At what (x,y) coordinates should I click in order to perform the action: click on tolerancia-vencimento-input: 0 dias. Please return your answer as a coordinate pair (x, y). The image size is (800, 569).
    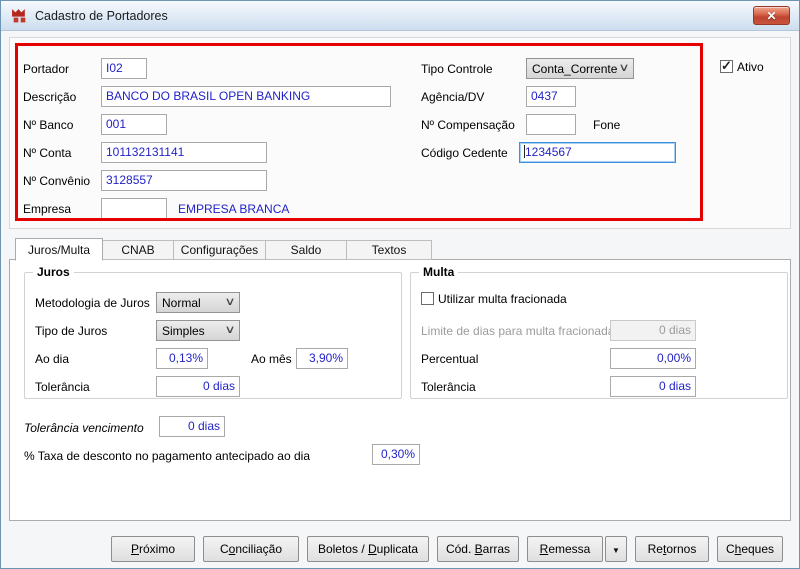
    Looking at the image, I should click on (192, 426).